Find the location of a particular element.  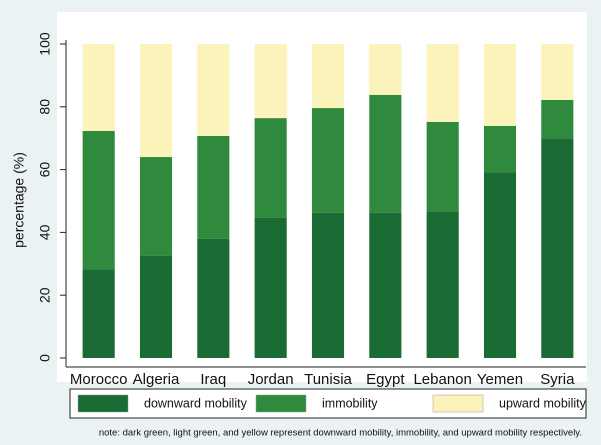

x-tick-label: Syria is located at coordinates (557, 379).